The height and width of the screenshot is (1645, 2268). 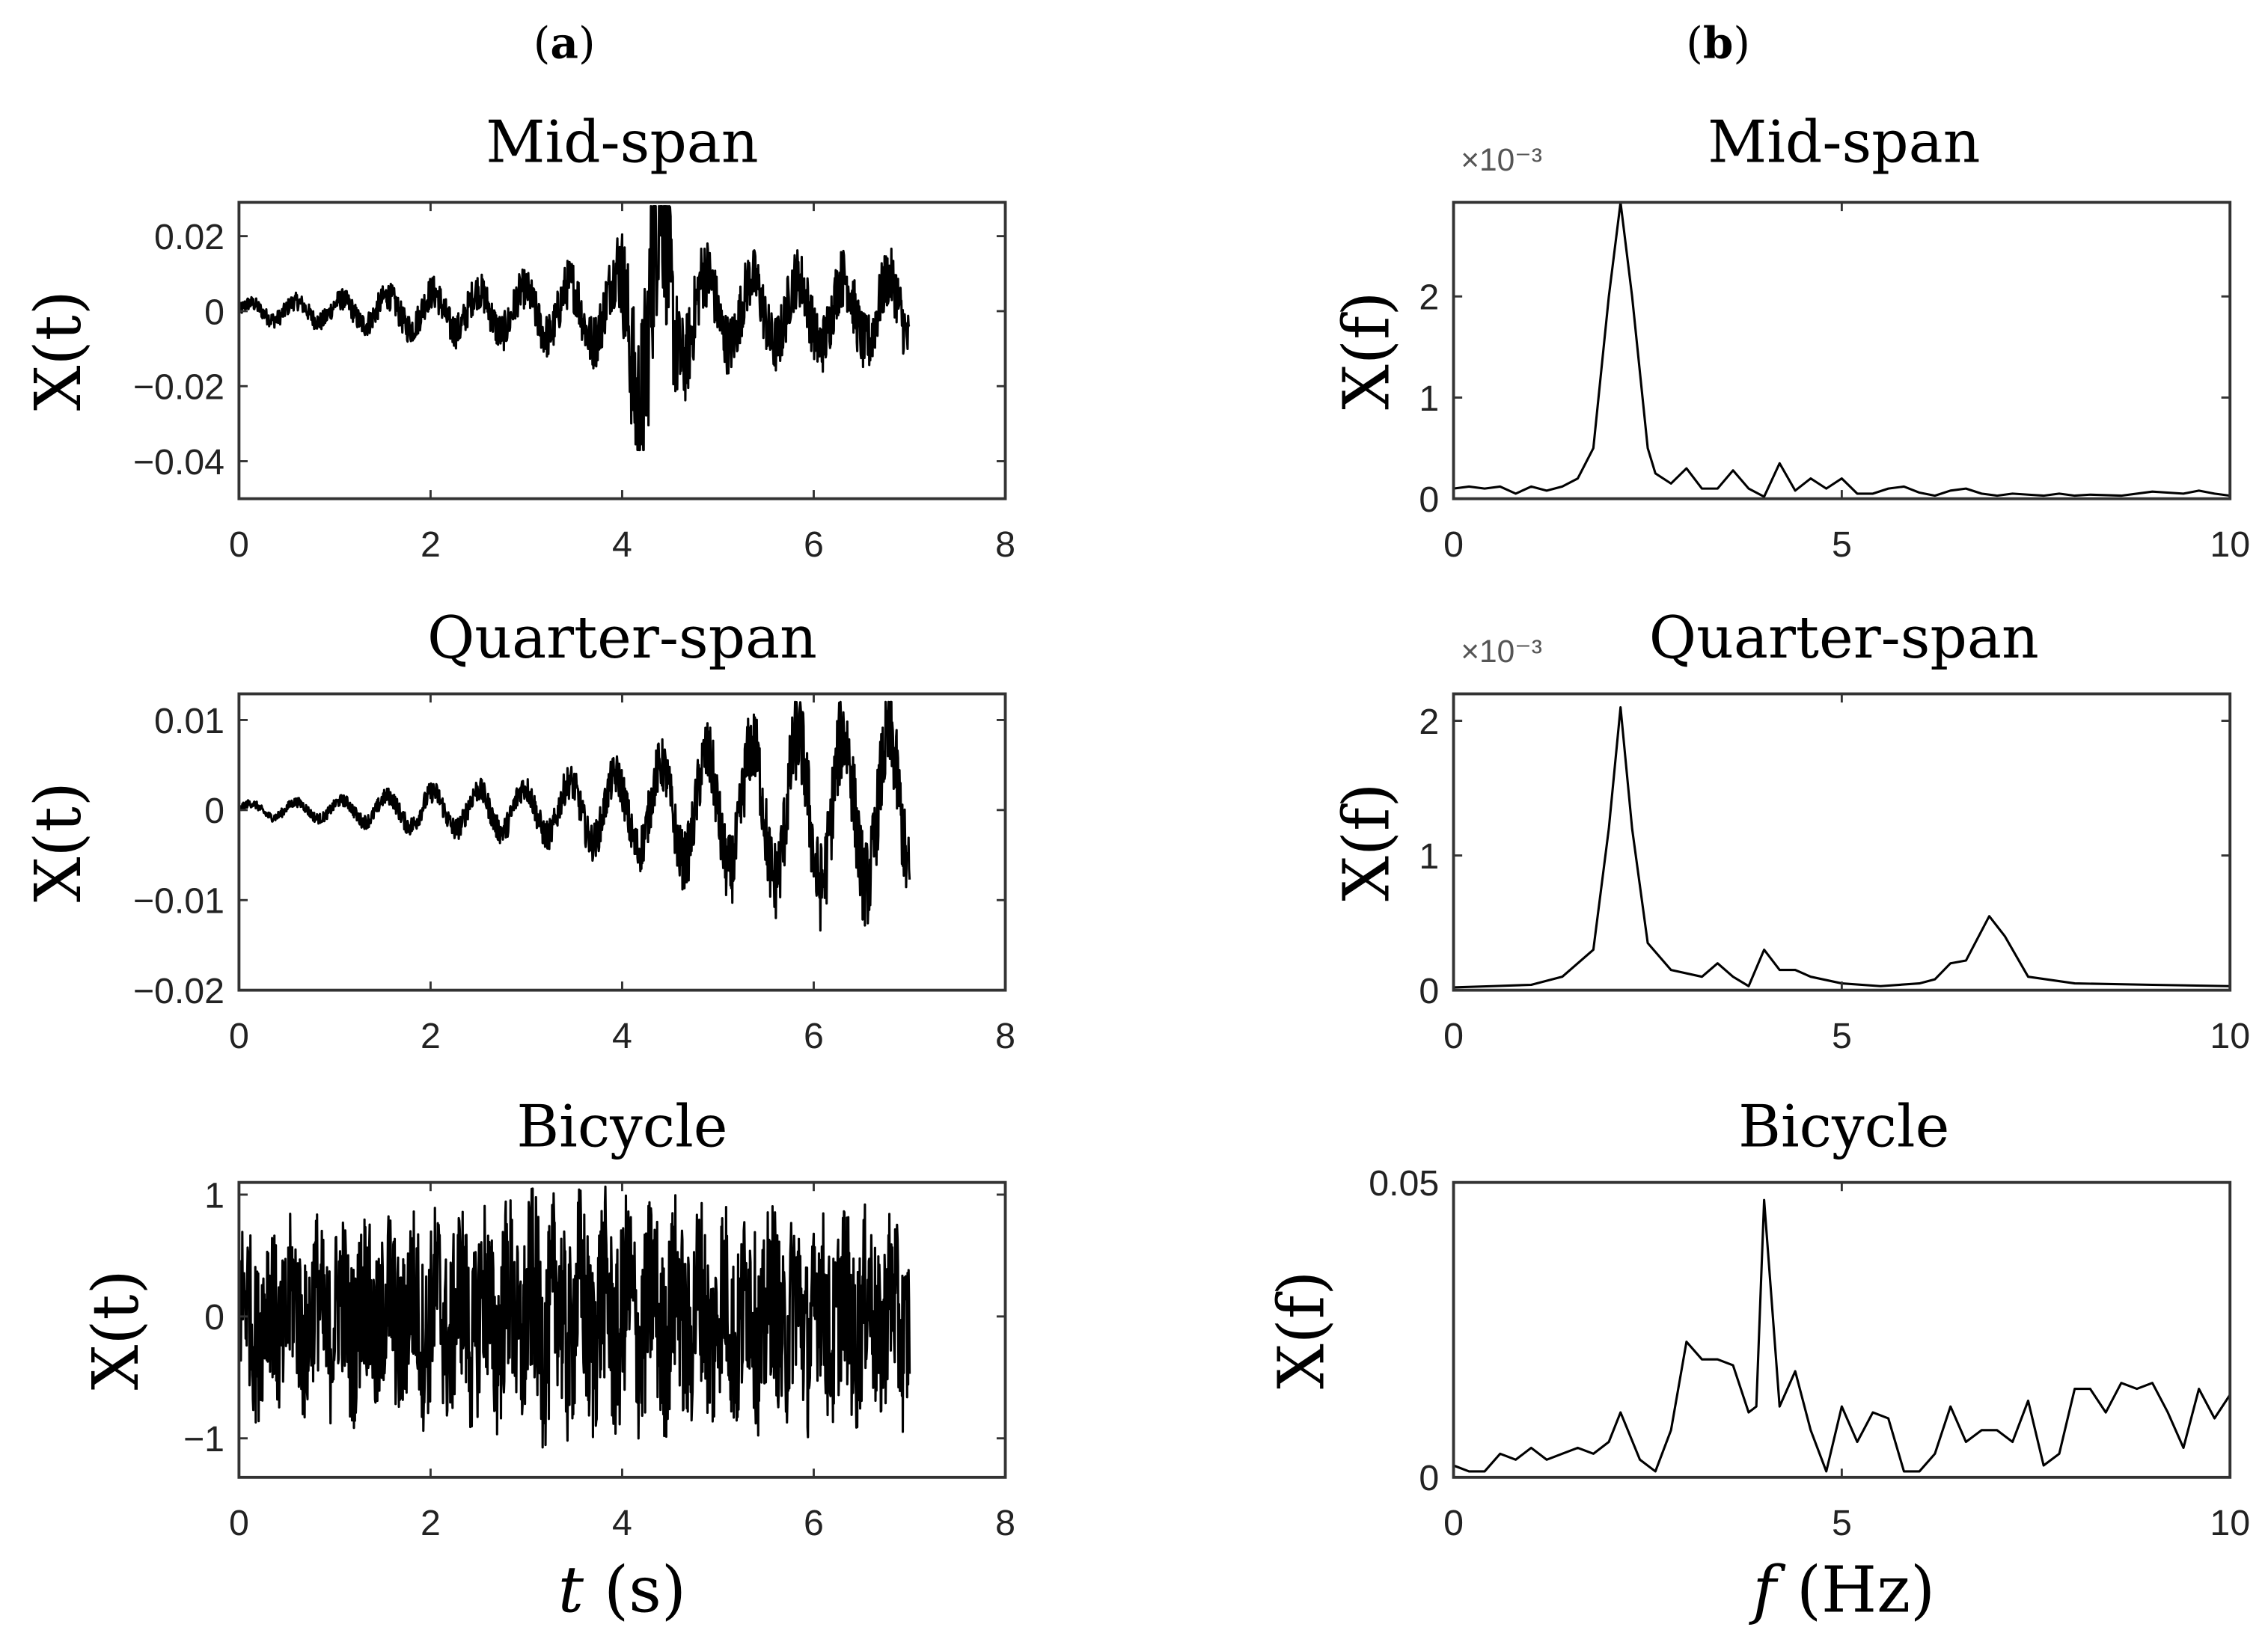 I want to click on time-quarter-span-y-tick-label: 0.01, so click(x=189, y=721).